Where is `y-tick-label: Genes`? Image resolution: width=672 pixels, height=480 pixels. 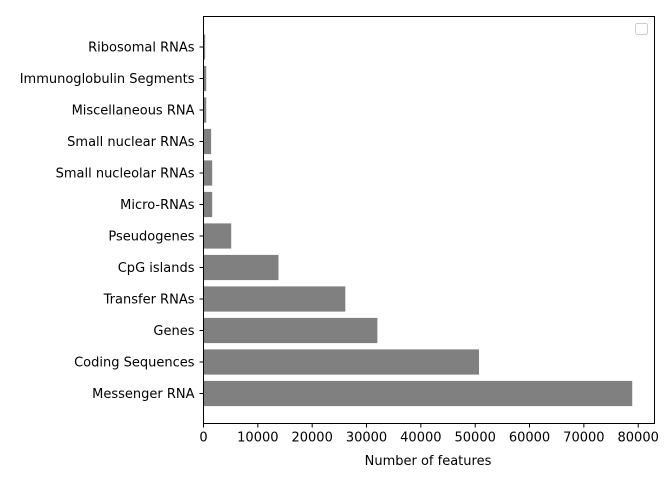 y-tick-label: Genes is located at coordinates (173, 331).